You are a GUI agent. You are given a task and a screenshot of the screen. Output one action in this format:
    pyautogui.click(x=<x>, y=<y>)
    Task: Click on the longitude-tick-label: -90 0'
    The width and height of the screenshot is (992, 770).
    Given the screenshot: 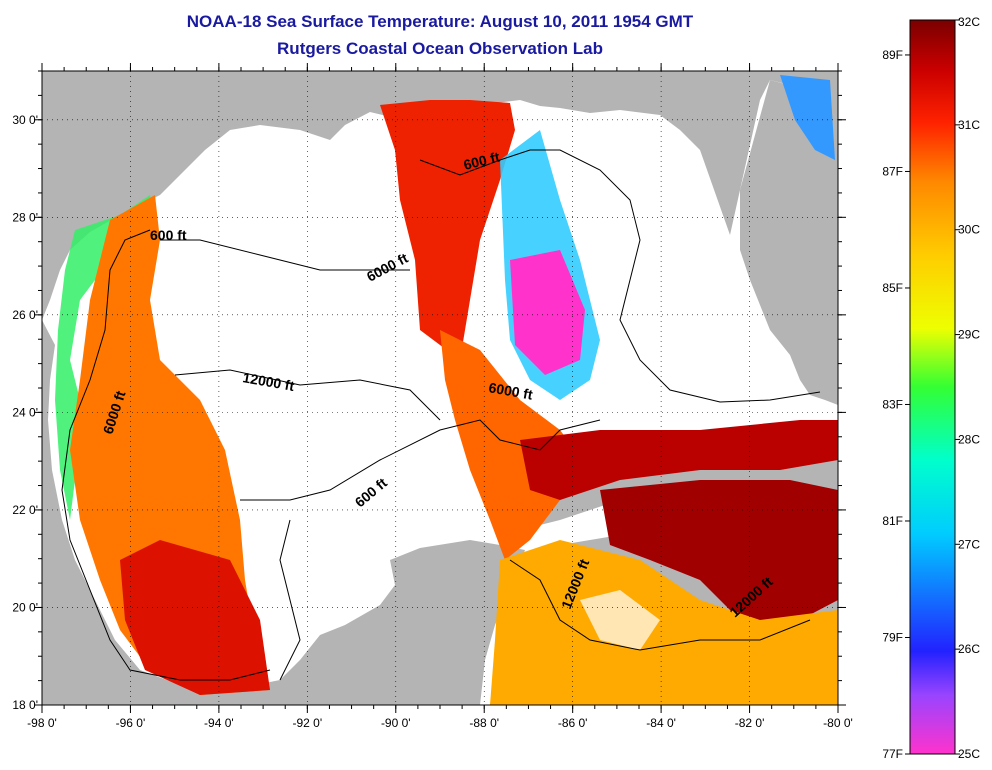 What is the action you would take?
    pyautogui.click(x=396, y=723)
    